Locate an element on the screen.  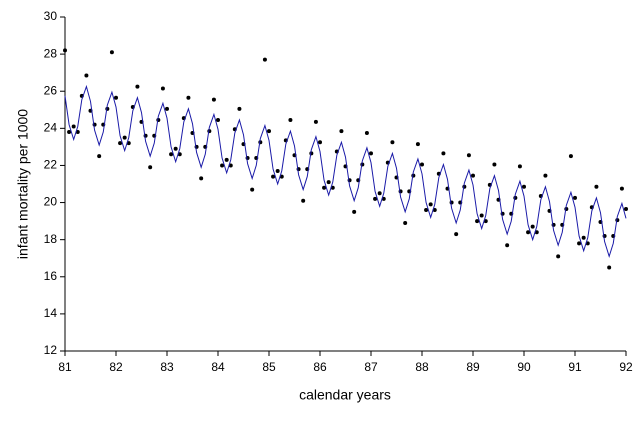
x-tick-label: 87 is located at coordinates (371, 367).